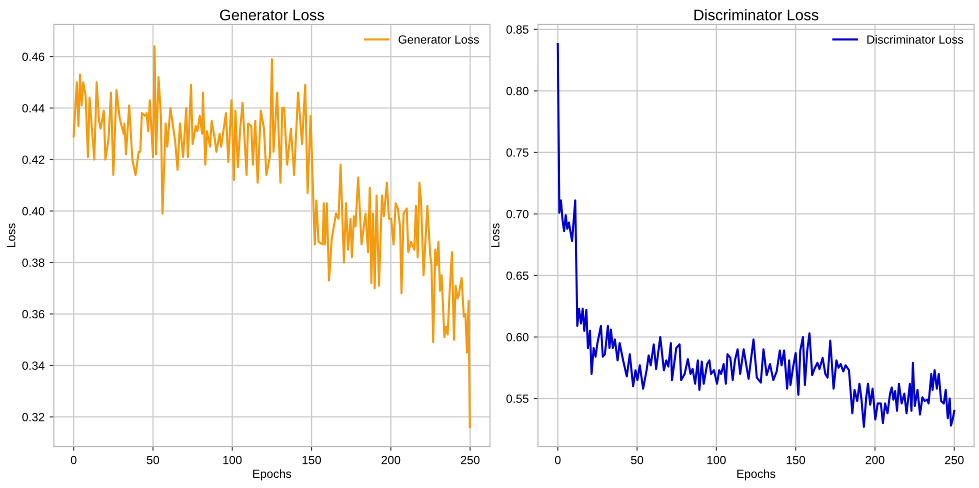  Describe the element at coordinates (33, 365) in the screenshot. I see `y-tick-label: 0.34` at that location.